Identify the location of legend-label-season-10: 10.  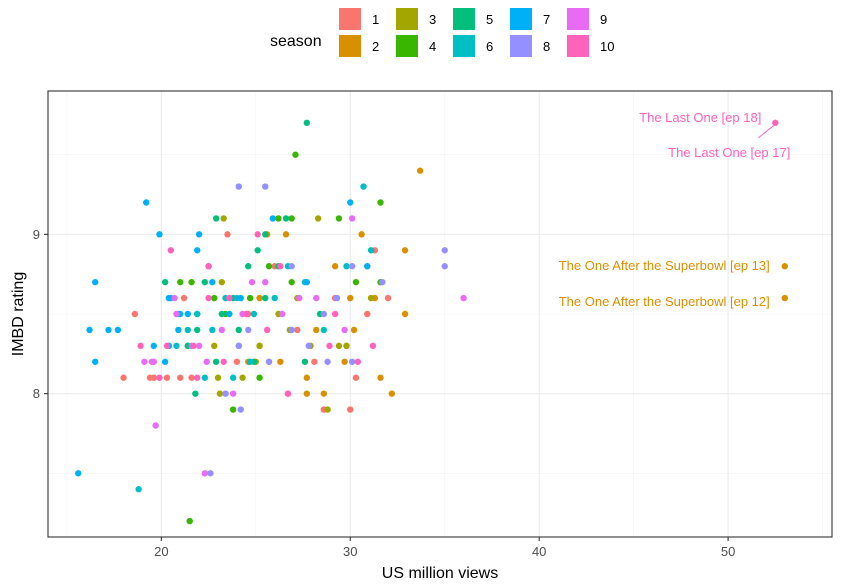
(607, 46).